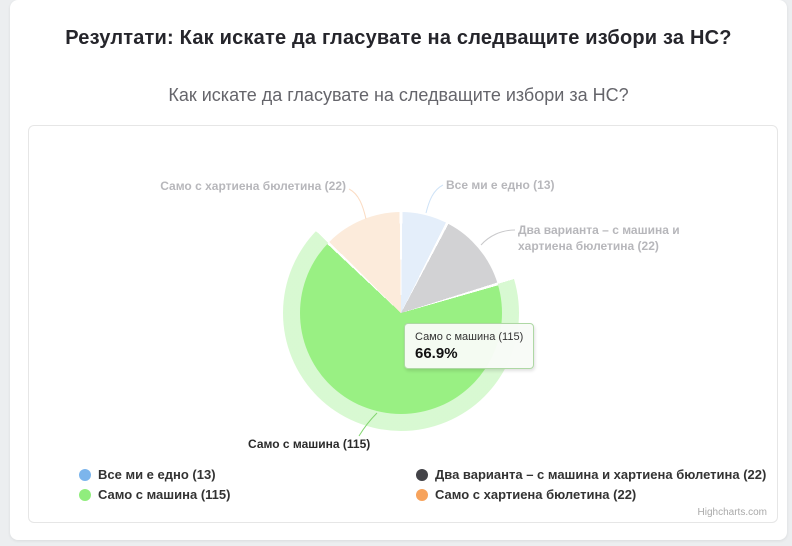 This screenshot has height=546, width=792. I want to click on legend-item-paper-ballot: Само с хартиена бюлетина (22), so click(526, 494).